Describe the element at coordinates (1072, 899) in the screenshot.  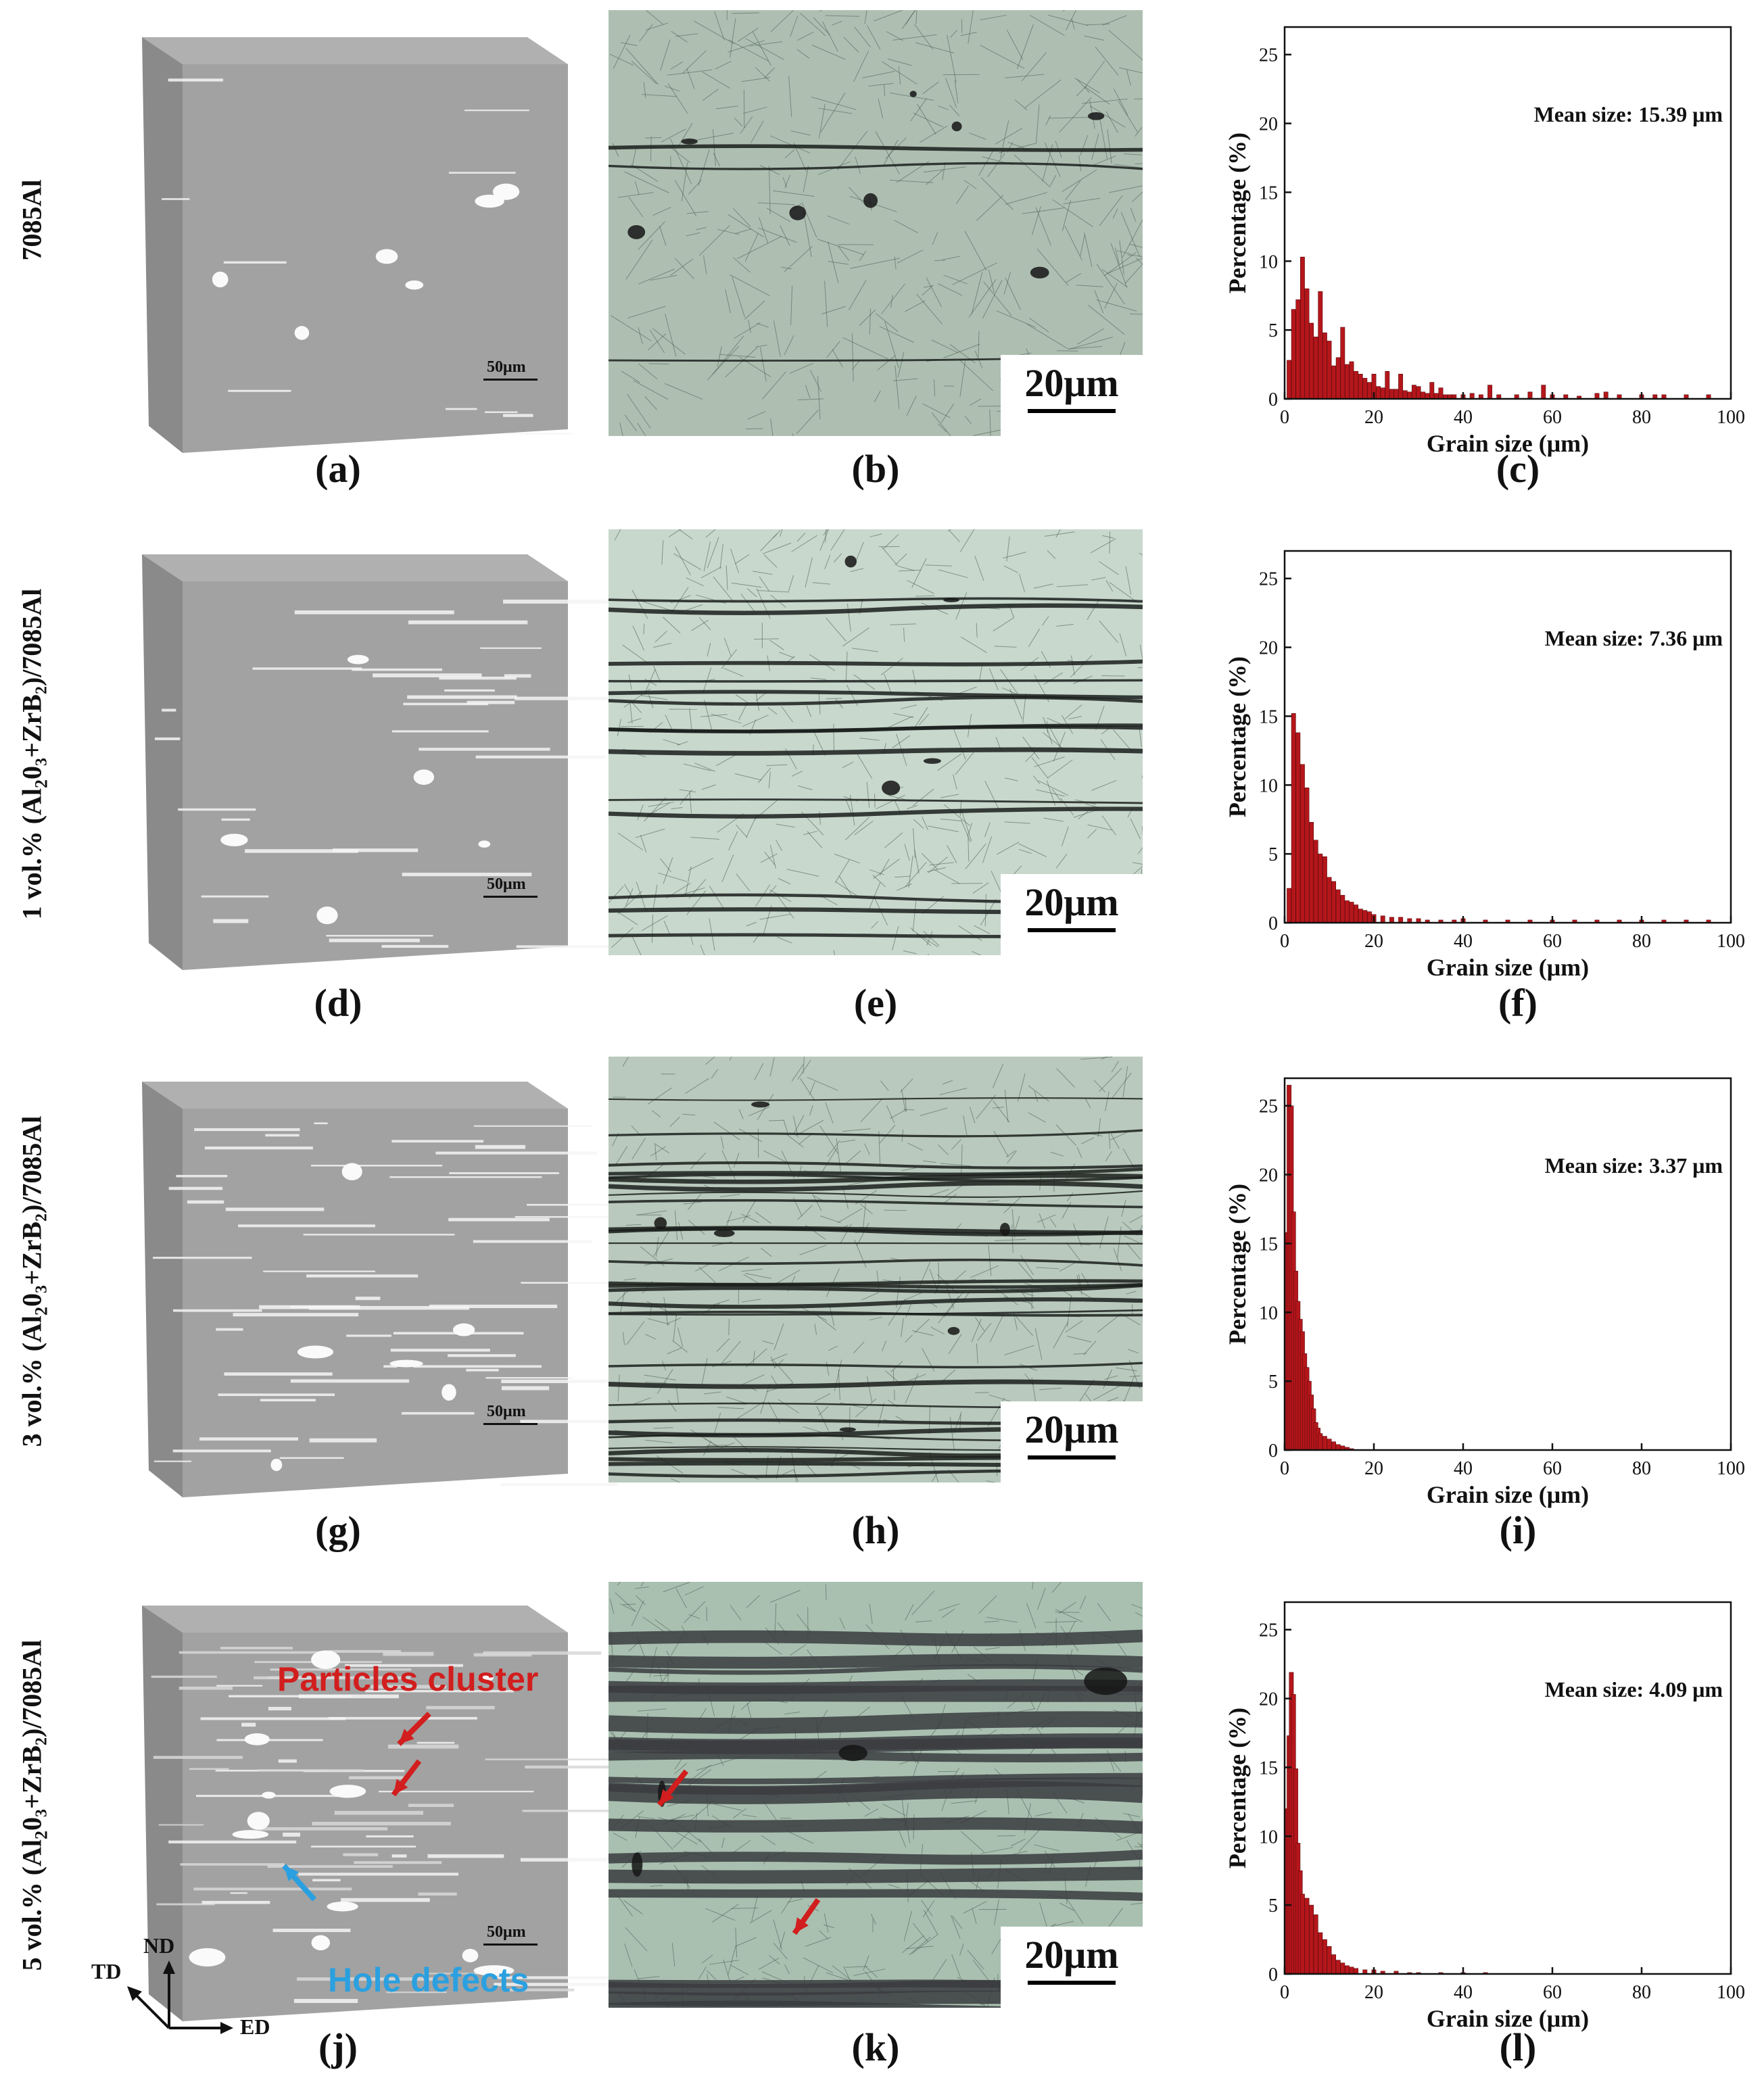
I see `micro-scale-text: 20μm` at that location.